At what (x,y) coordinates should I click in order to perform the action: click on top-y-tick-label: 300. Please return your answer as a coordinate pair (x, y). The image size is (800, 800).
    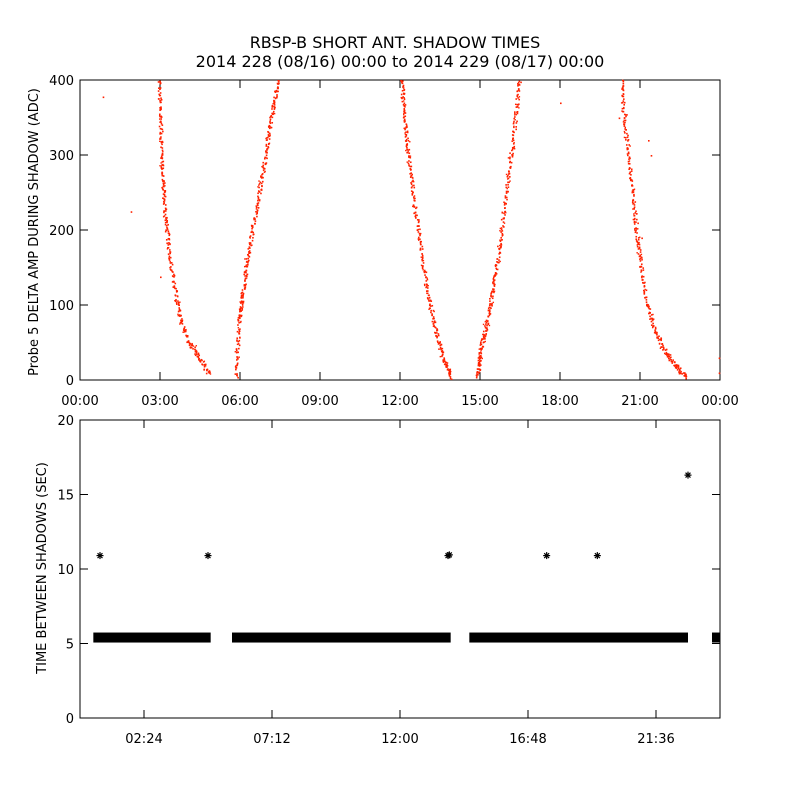
    Looking at the image, I should click on (61, 156).